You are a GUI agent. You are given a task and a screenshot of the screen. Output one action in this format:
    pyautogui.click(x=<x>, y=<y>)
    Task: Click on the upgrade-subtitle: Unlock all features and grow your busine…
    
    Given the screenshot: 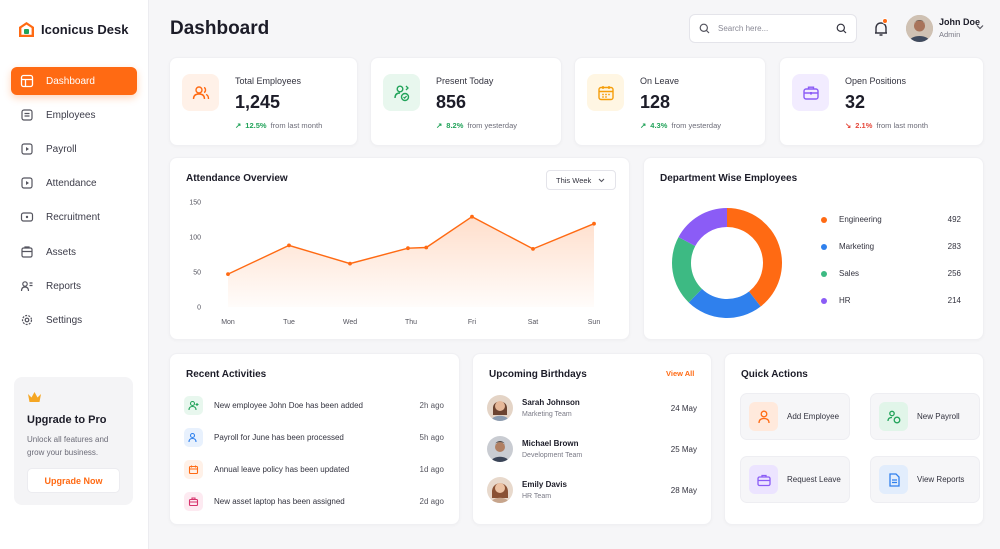 What is the action you would take?
    pyautogui.click(x=73, y=446)
    